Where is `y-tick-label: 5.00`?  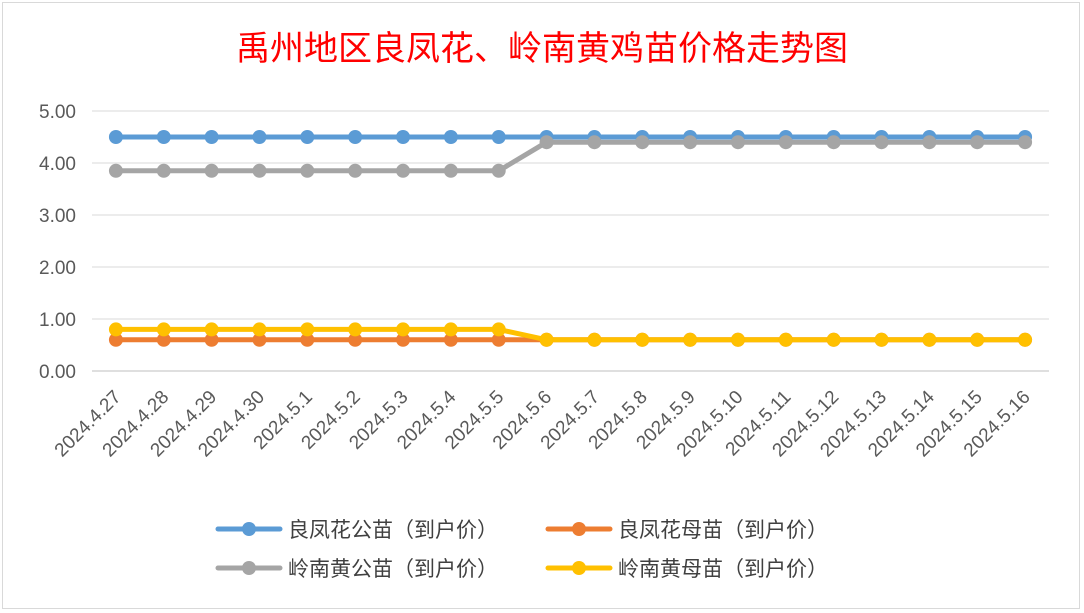 y-tick-label: 5.00 is located at coordinates (57, 112).